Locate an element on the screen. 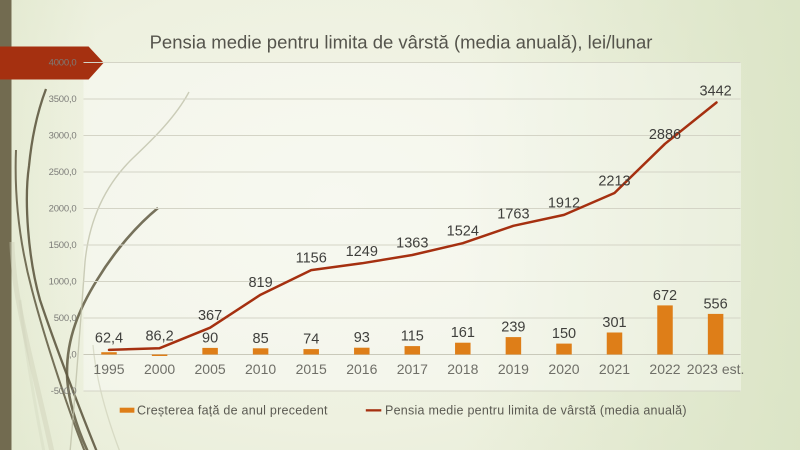 Image resolution: width=800 pixels, height=450 pixels. svg-text: 161 is located at coordinates (463, 333).